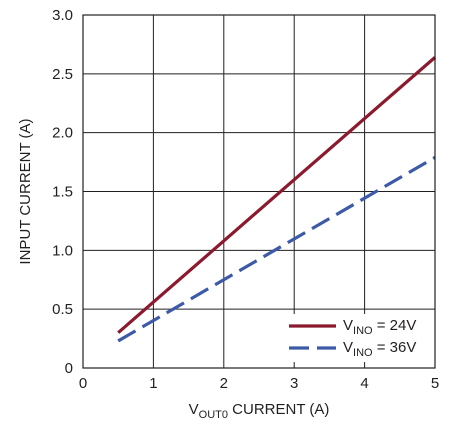 This screenshot has height=428, width=449. I want to click on y-tick-label: 2.0, so click(62, 133).